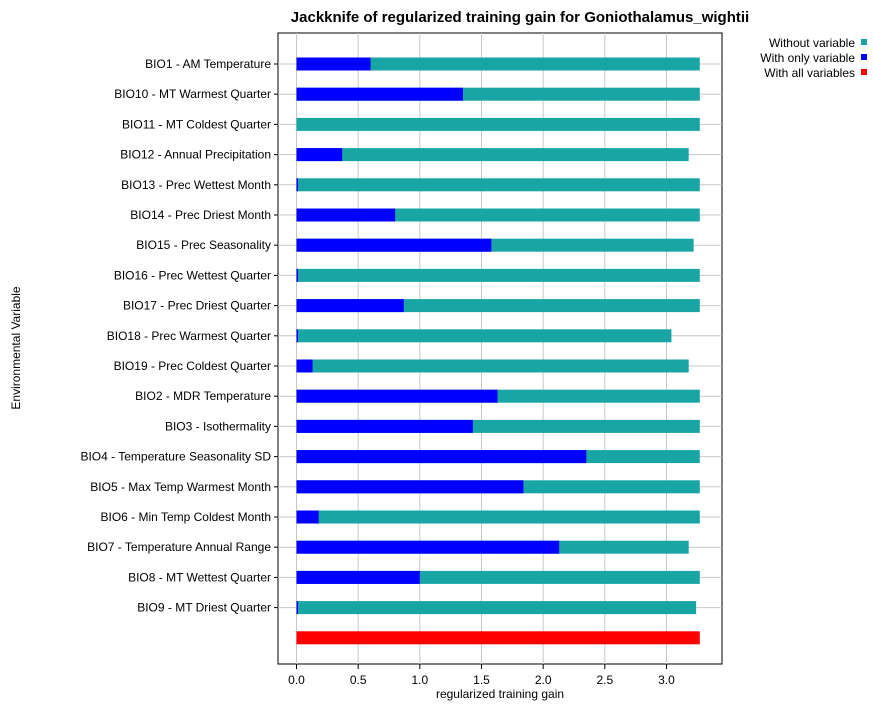 The image size is (874, 706). What do you see at coordinates (812, 43) in the screenshot?
I see `legend-label: Without variable` at bounding box center [812, 43].